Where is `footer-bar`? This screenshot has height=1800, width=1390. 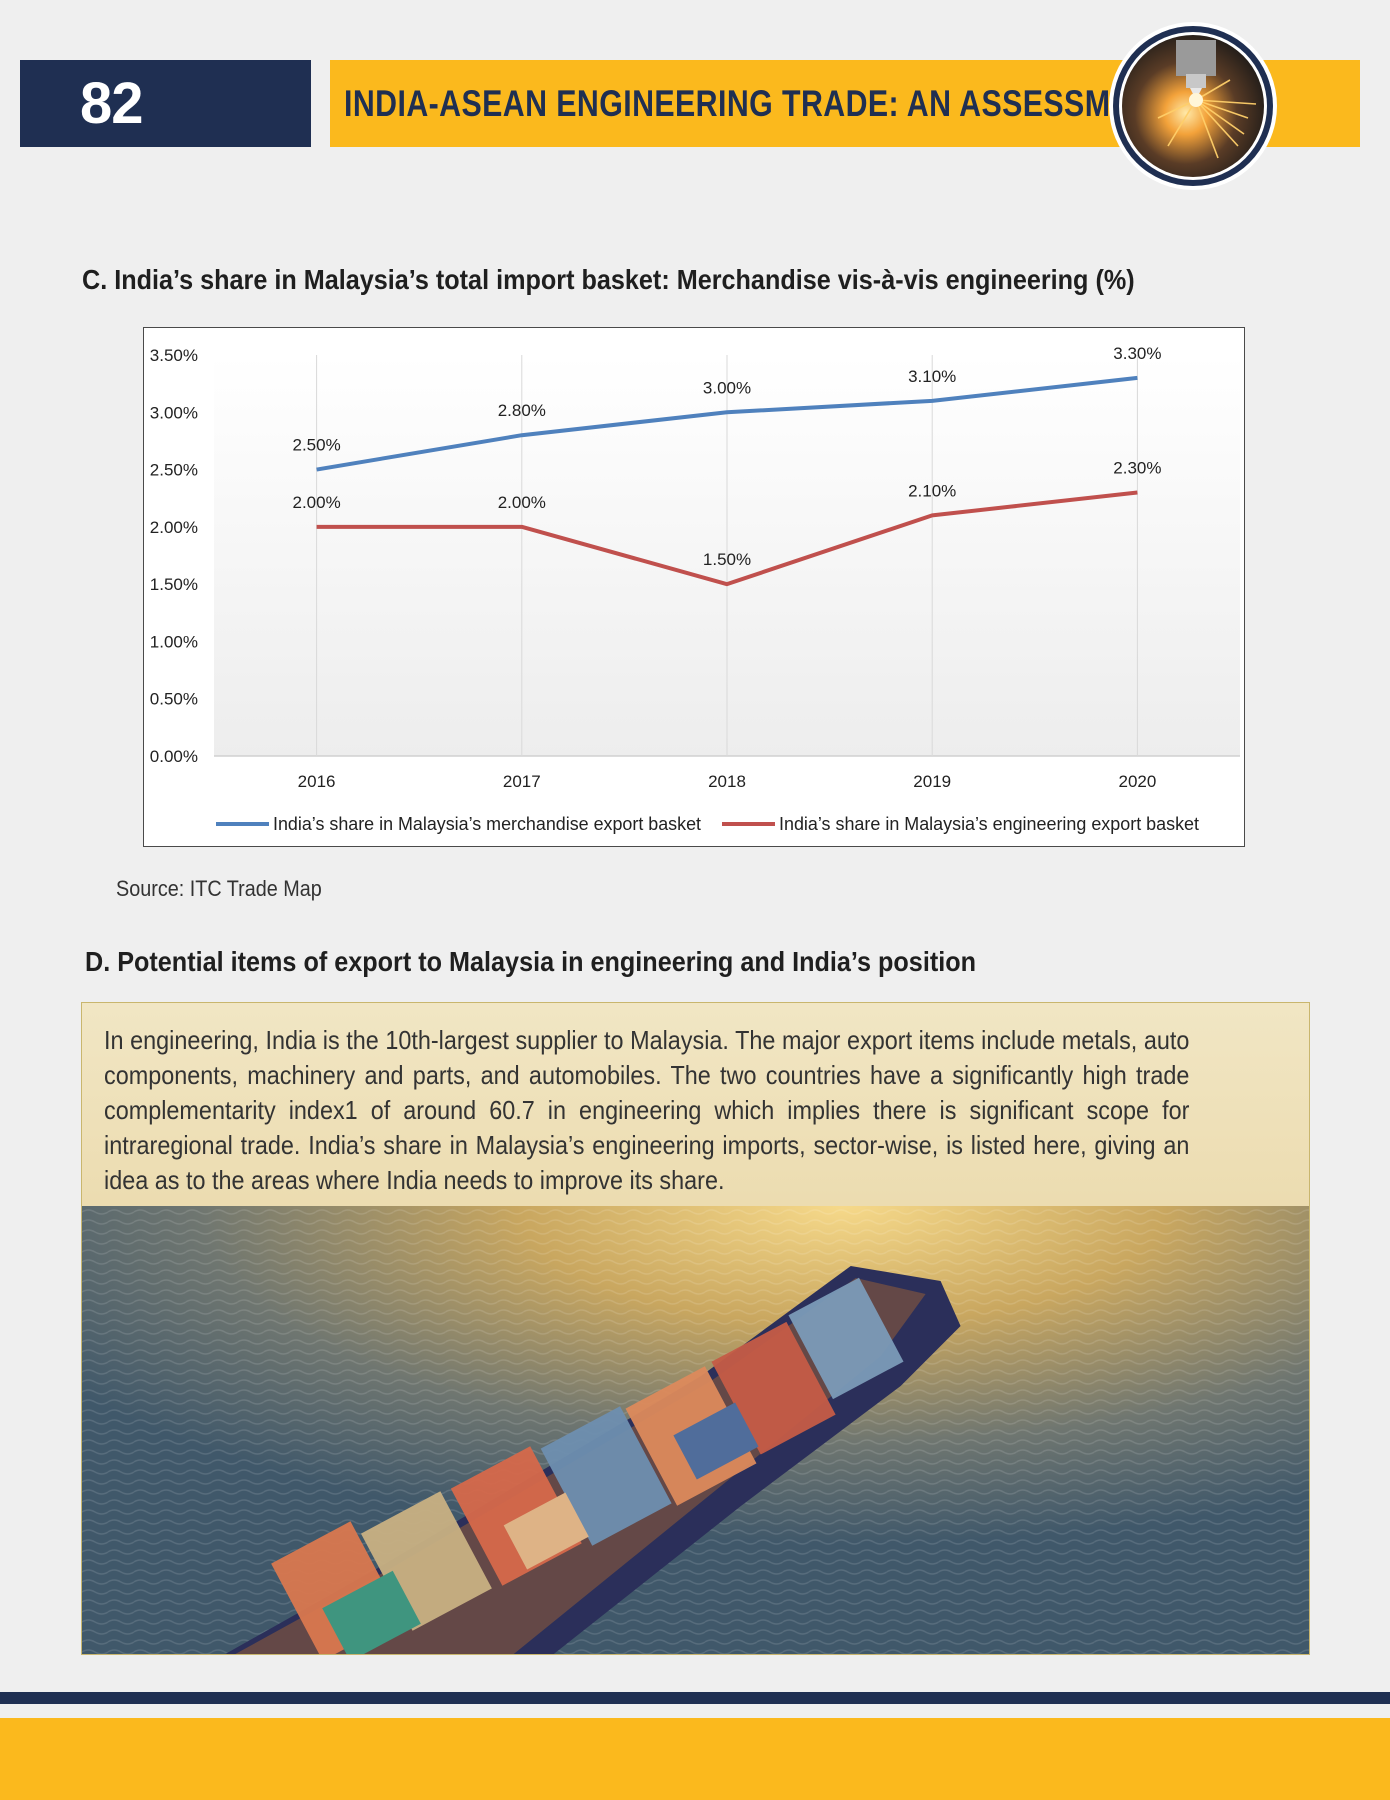
footer-bar is located at coordinates (695, 1759).